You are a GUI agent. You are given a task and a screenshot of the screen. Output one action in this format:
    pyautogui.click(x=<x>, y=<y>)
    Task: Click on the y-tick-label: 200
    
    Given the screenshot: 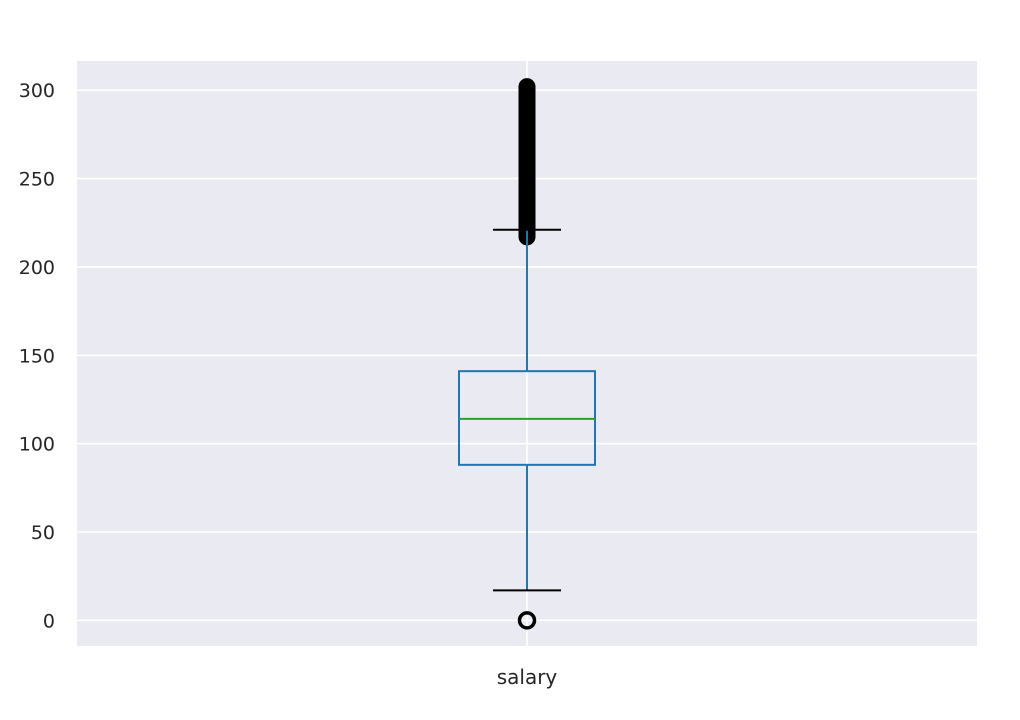 What is the action you would take?
    pyautogui.click(x=37, y=268)
    